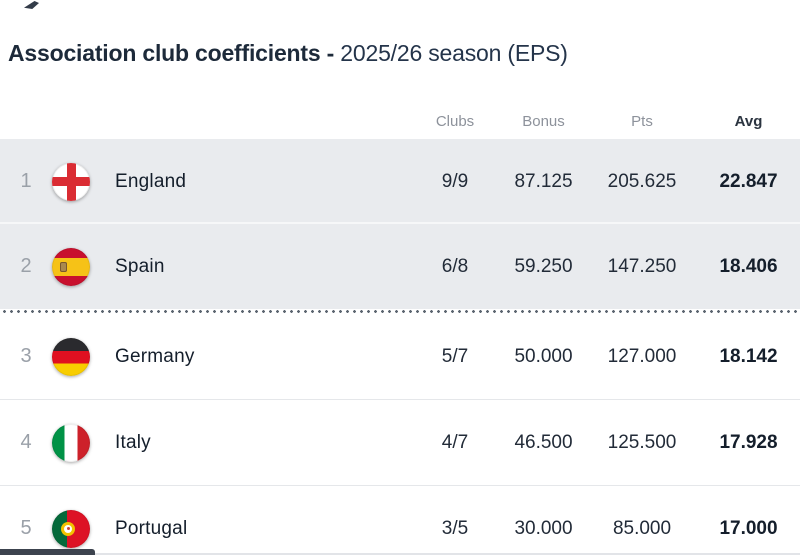 Image resolution: width=800 pixels, height=555 pixels. Describe the element at coordinates (642, 121) in the screenshot. I see `header-pts: Pts` at that location.